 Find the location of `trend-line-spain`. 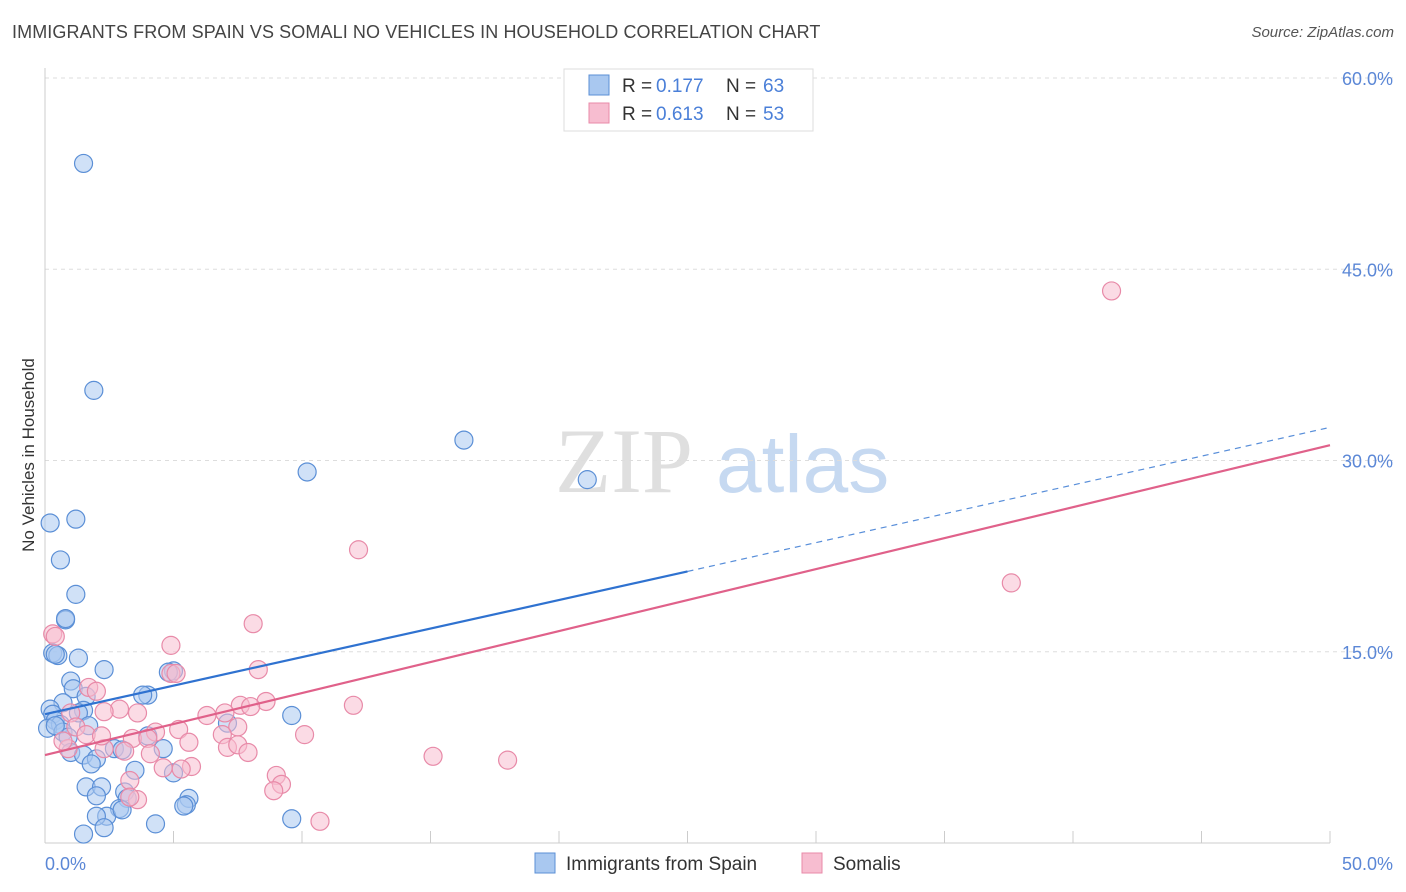

trend-line-spain is located at coordinates (366, 643).